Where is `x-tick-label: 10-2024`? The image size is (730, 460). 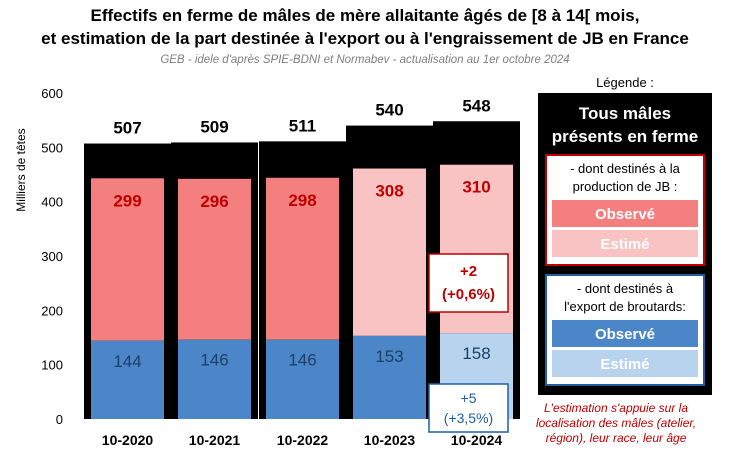
x-tick-label: 10-2024 is located at coordinates (477, 440).